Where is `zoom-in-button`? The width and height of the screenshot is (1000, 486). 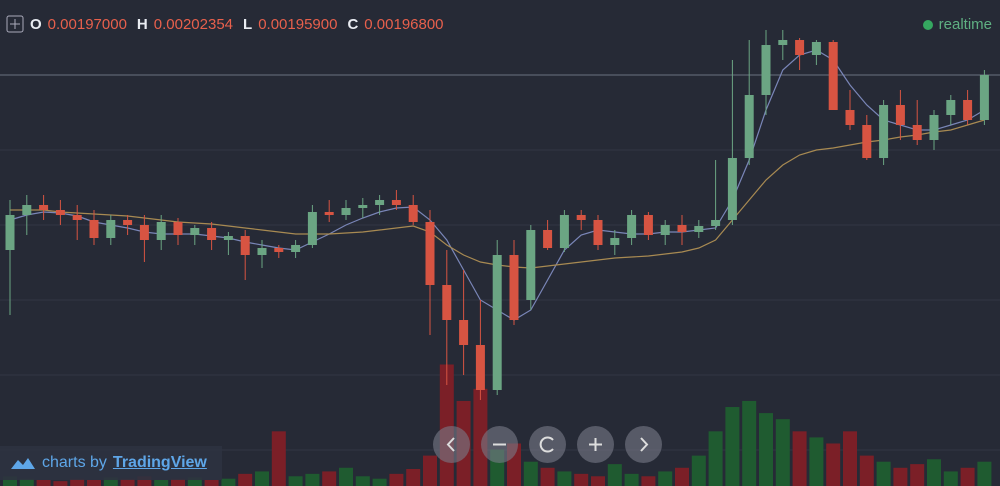 zoom-in-button is located at coordinates (595, 444).